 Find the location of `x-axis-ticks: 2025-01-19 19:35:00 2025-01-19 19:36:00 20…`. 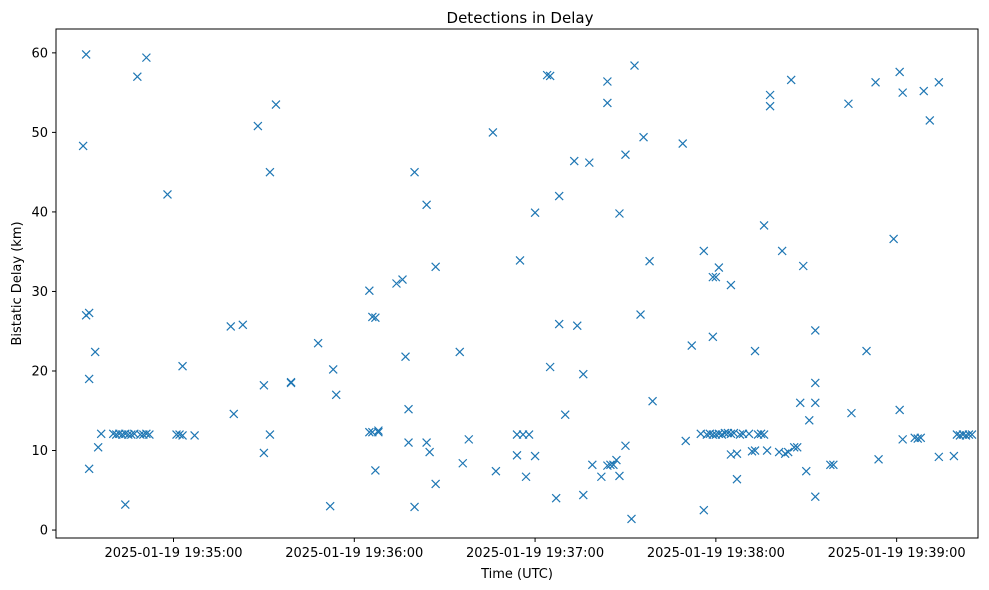

x-axis-ticks: 2025-01-19 19:35:00 2025-01-19 19:36:00 20… is located at coordinates (535, 549).